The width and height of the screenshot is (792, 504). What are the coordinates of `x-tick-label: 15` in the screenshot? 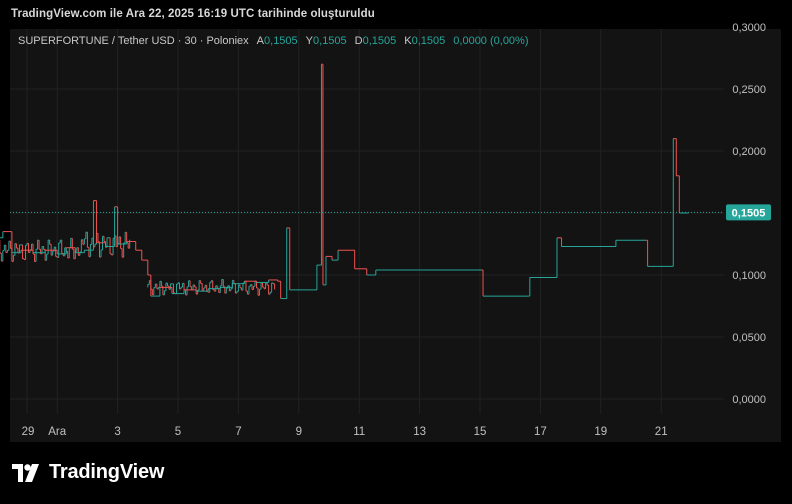 It's located at (480, 432).